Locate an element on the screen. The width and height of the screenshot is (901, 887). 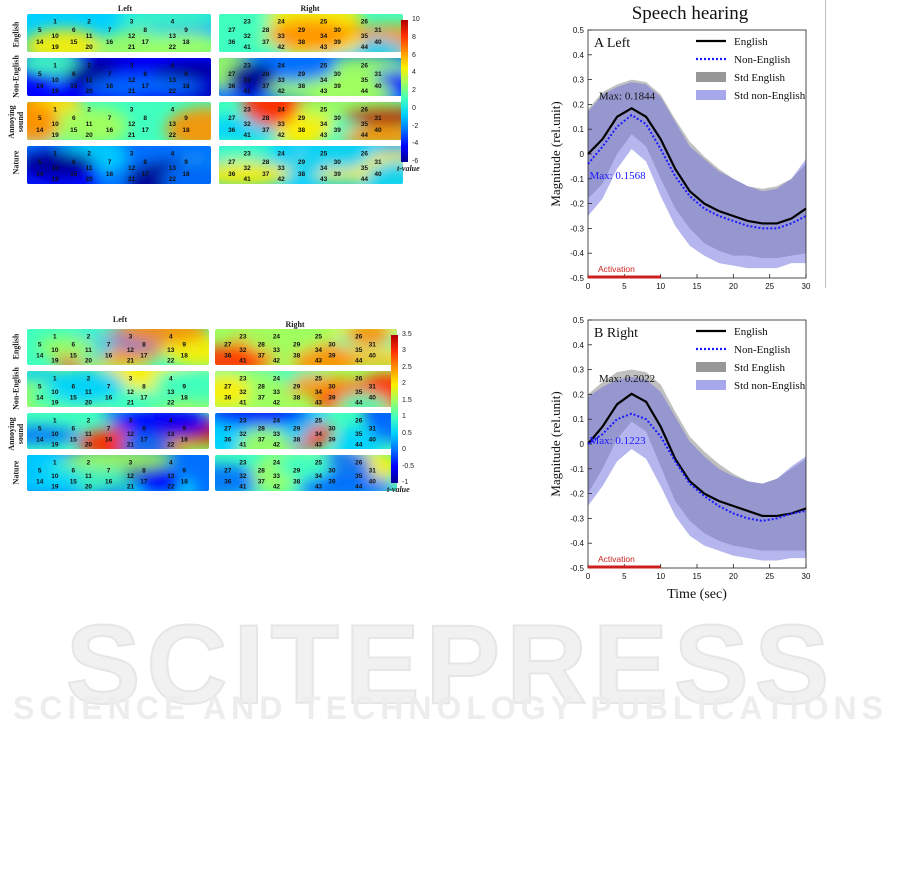
channel-label: 7 is located at coordinates (110, 74).